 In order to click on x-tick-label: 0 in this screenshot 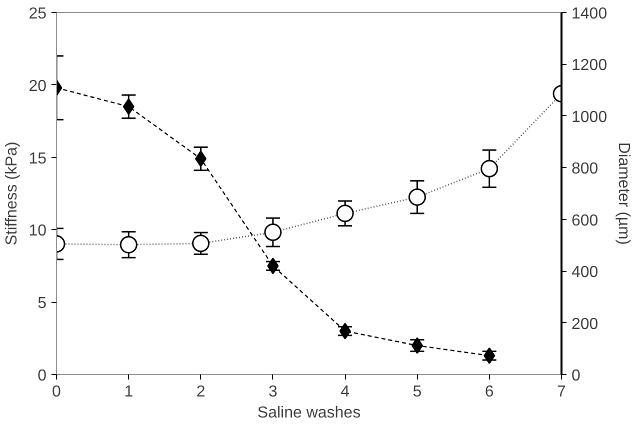, I will do `click(57, 392)`.